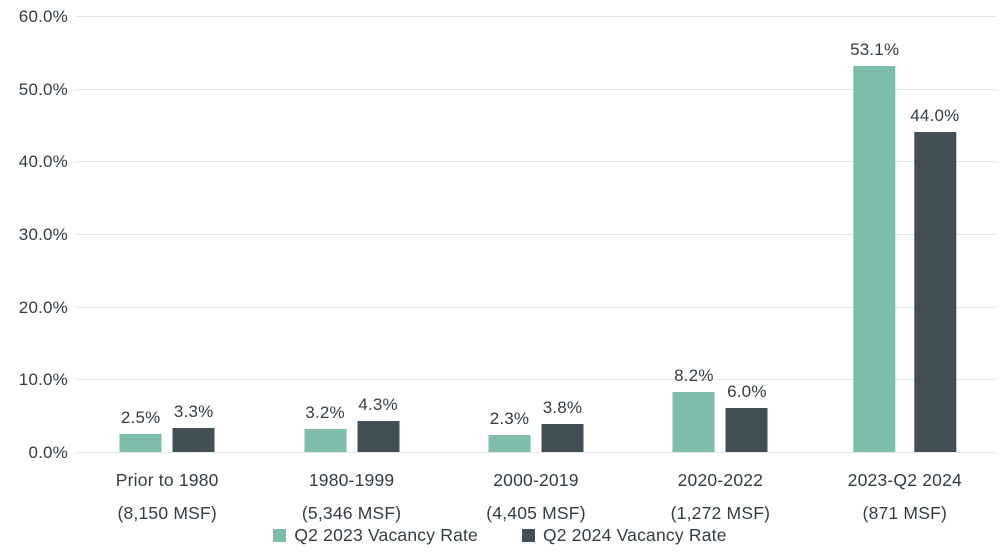 Image resolution: width=1000 pixels, height=557 pixels. I want to click on legend-label: Q2 2024 Vacancy Rate, so click(635, 535).